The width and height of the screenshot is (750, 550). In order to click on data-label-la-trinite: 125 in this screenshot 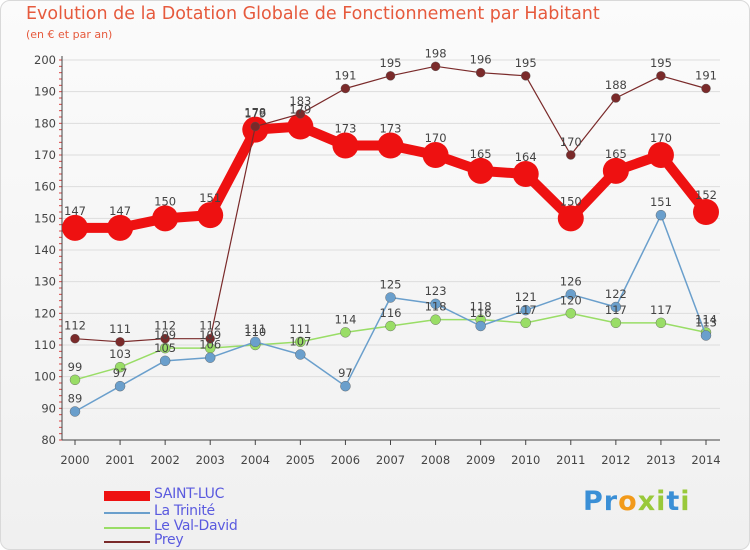, I will do `click(391, 285)`.